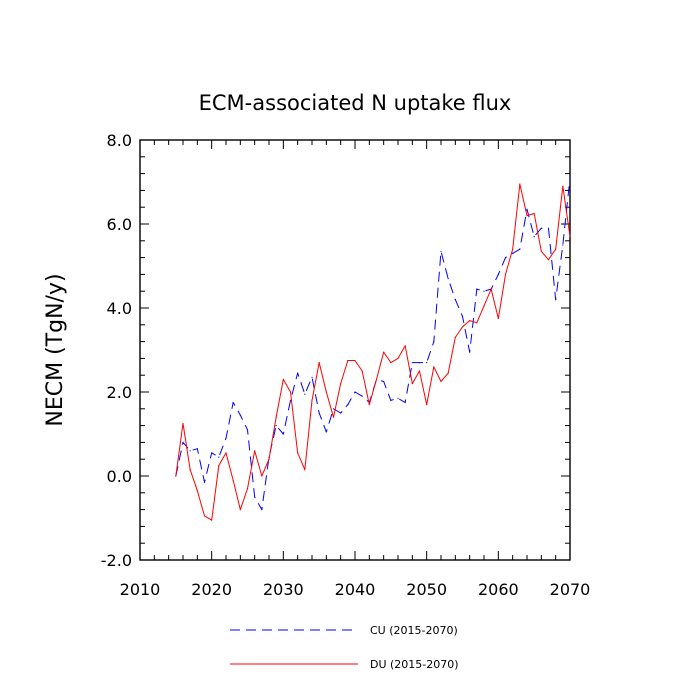 Image resolution: width=700 pixels, height=700 pixels. What do you see at coordinates (498, 589) in the screenshot?
I see `x-tick-label: 2060` at bounding box center [498, 589].